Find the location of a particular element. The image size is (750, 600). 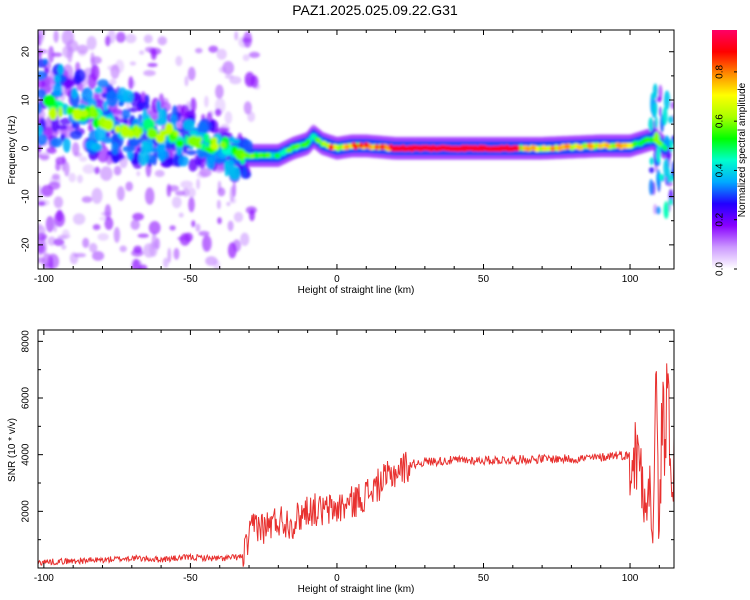

y-tick-label: 2000 is located at coordinates (26, 511).